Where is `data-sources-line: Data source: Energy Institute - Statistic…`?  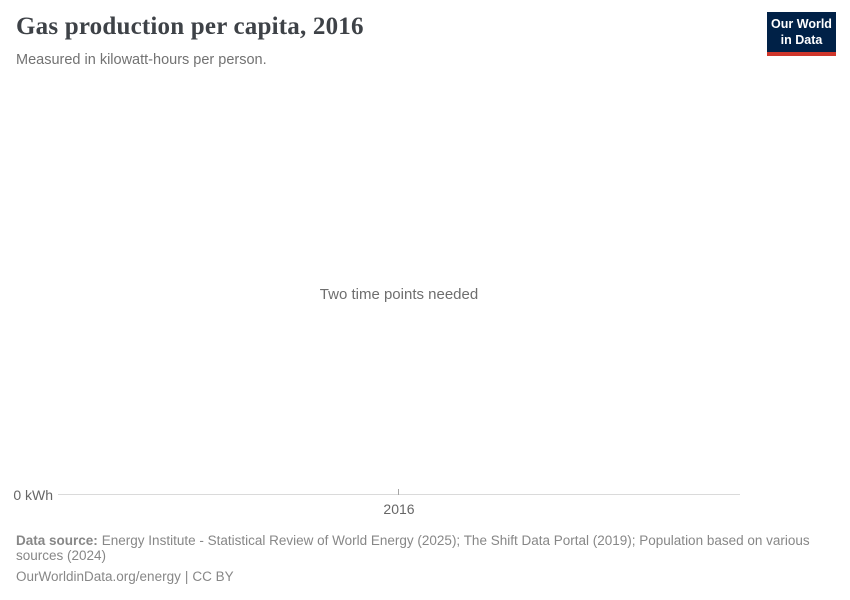 data-sources-line: Data source: Energy Institute - Statistic… is located at coordinates (425, 548).